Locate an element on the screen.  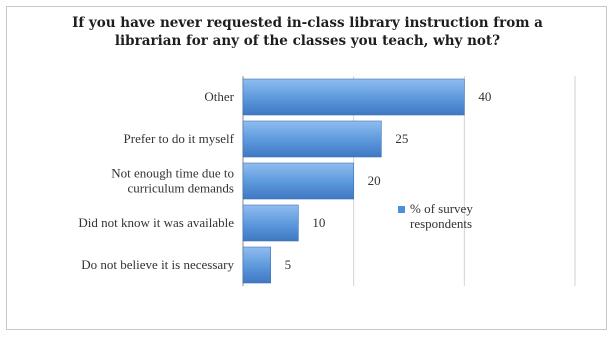
category-label-line: curriculum demands is located at coordinates (181, 188).